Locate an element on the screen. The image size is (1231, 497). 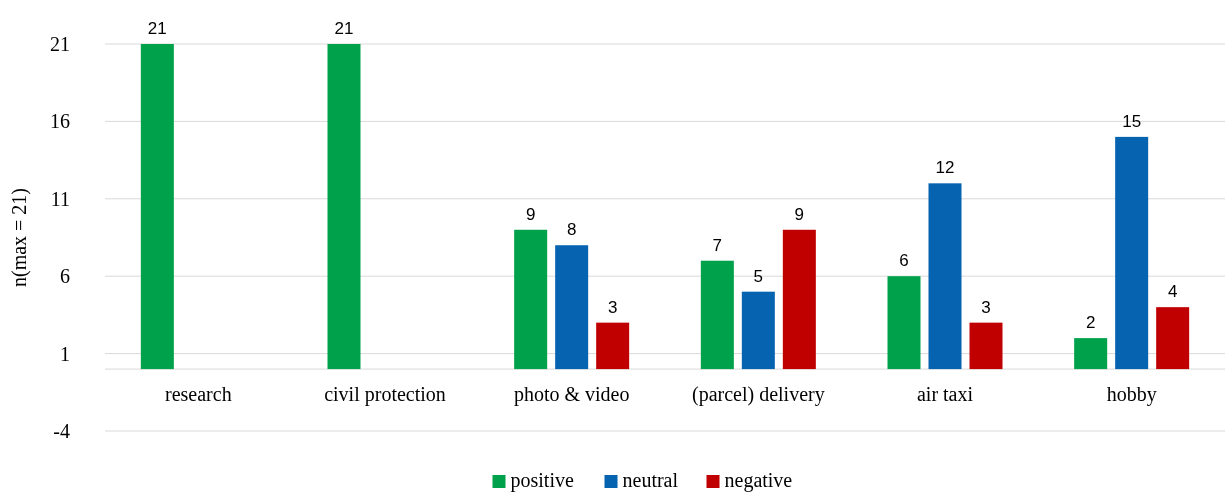
y-tick-label: 21 is located at coordinates (60, 44).